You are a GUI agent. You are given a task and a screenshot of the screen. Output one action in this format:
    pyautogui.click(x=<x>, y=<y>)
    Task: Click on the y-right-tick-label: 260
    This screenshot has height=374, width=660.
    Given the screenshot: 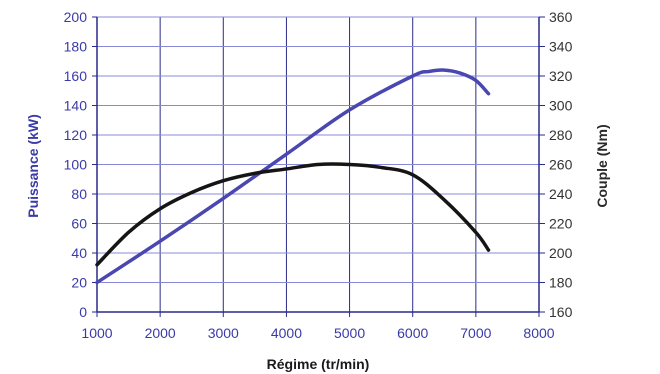 What is the action you would take?
    pyautogui.click(x=561, y=165)
    